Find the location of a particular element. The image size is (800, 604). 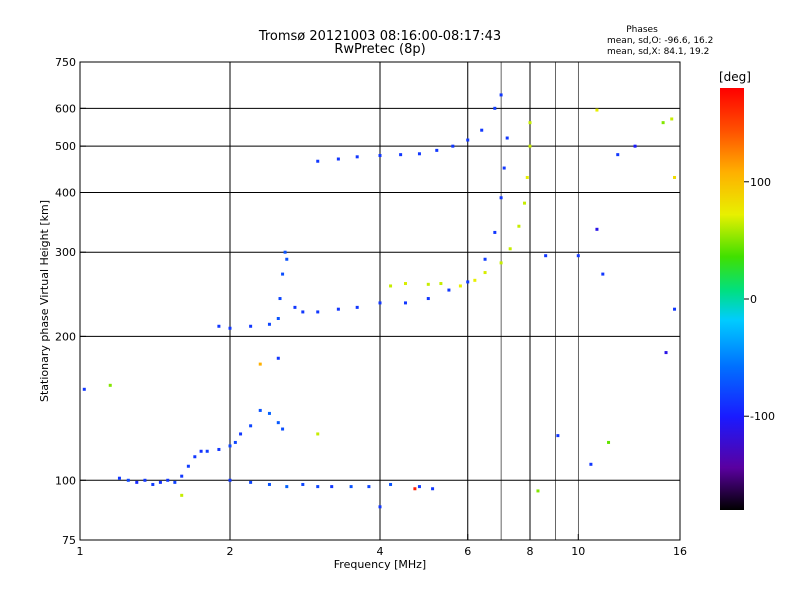

stats-line-x: mean, sd,X: 84.1, 19.2 is located at coordinates (658, 52).